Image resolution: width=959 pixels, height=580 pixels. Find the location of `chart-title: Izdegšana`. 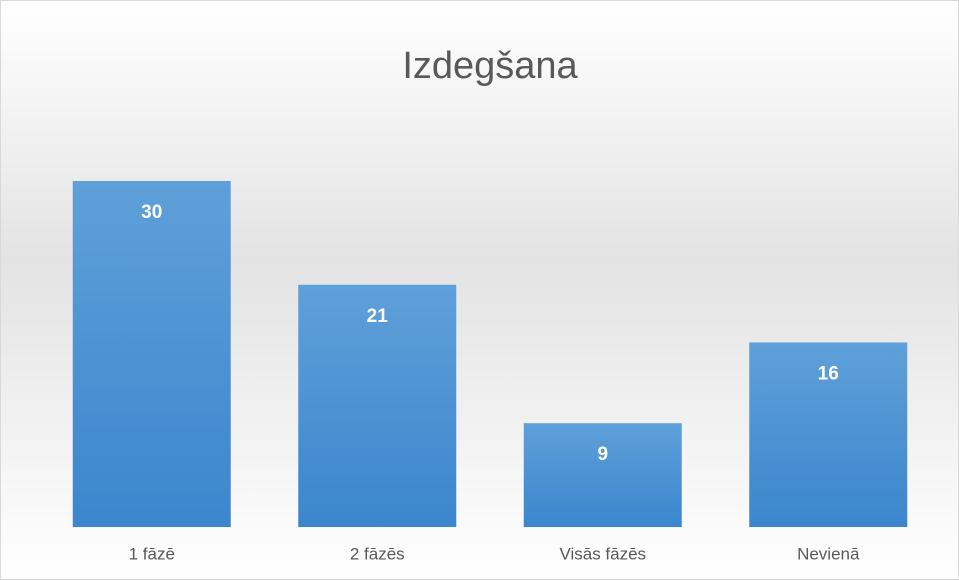

chart-title: Izdegšana is located at coordinates (490, 66).